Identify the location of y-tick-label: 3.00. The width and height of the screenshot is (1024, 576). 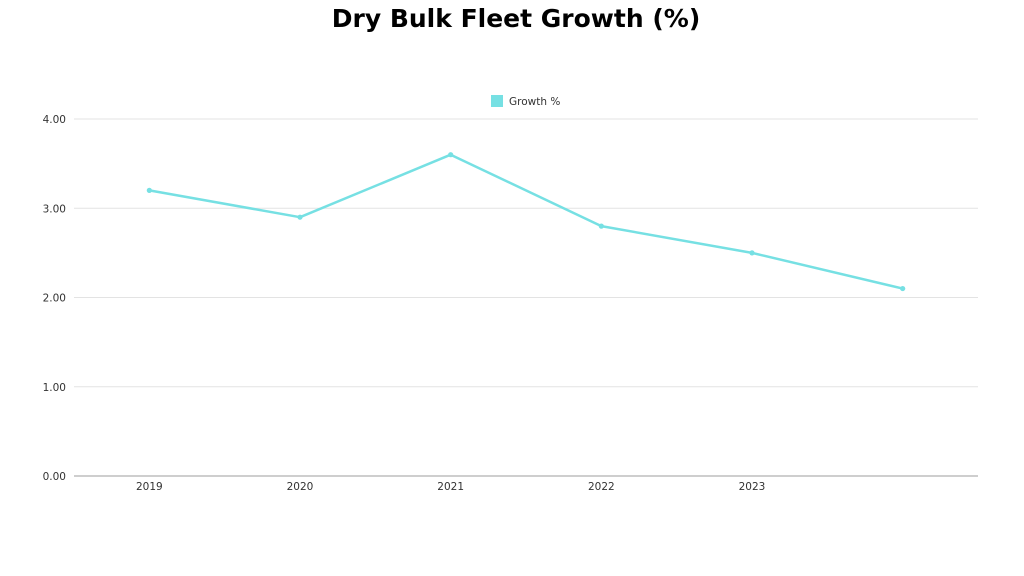
(54, 209).